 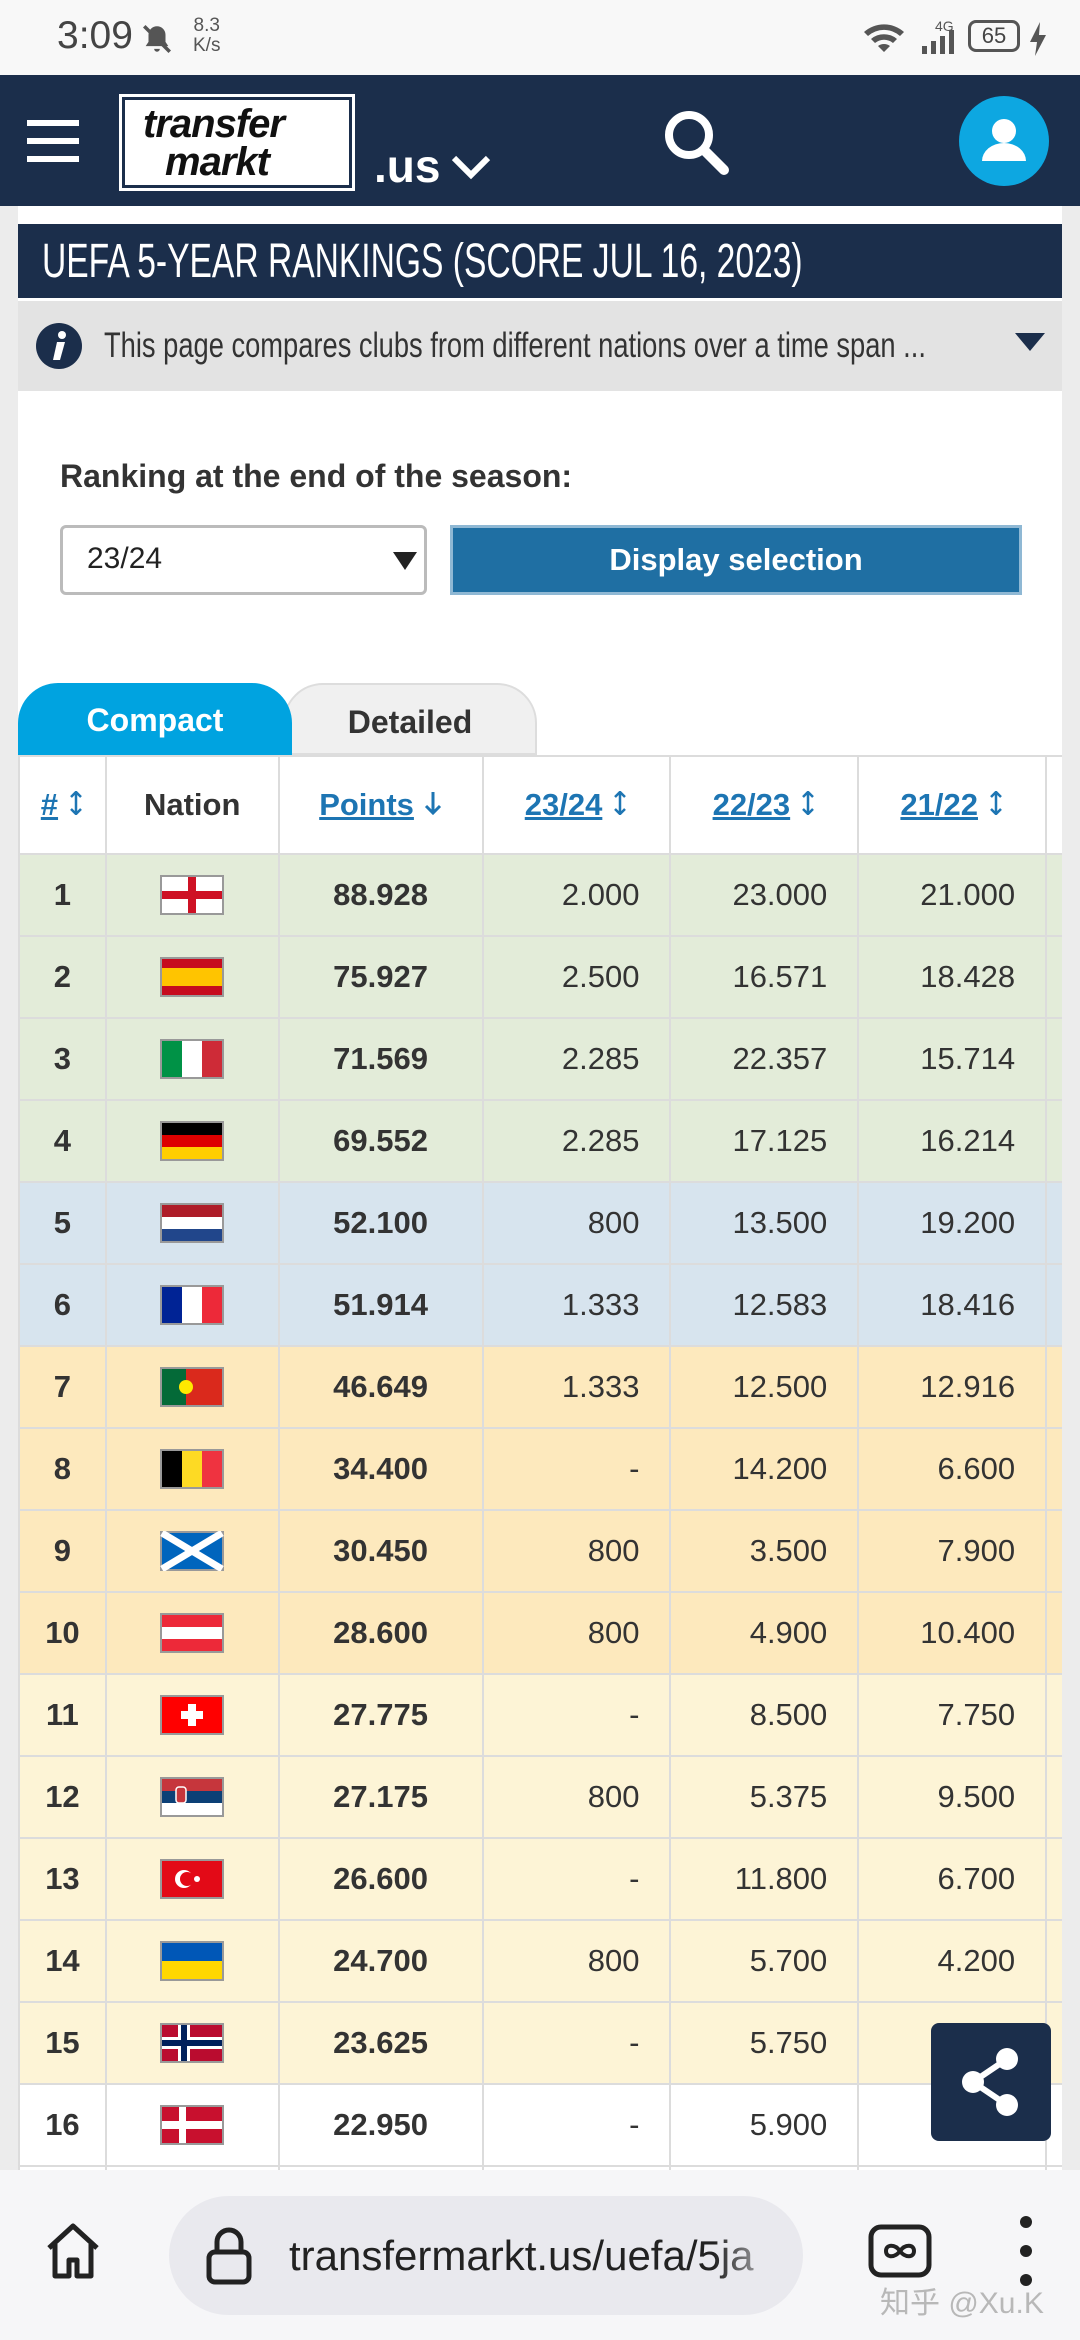 I want to click on share-icon, so click(x=990, y=2082).